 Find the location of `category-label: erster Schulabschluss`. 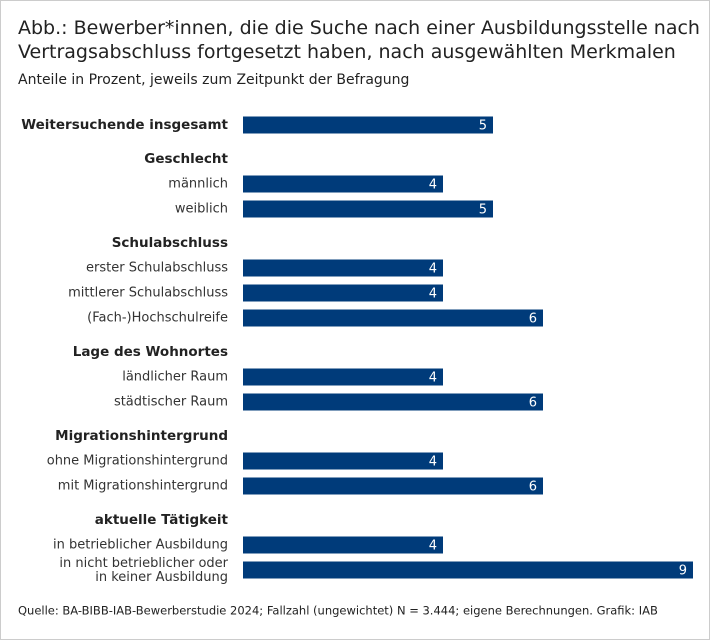

category-label: erster Schulabschluss is located at coordinates (157, 268).